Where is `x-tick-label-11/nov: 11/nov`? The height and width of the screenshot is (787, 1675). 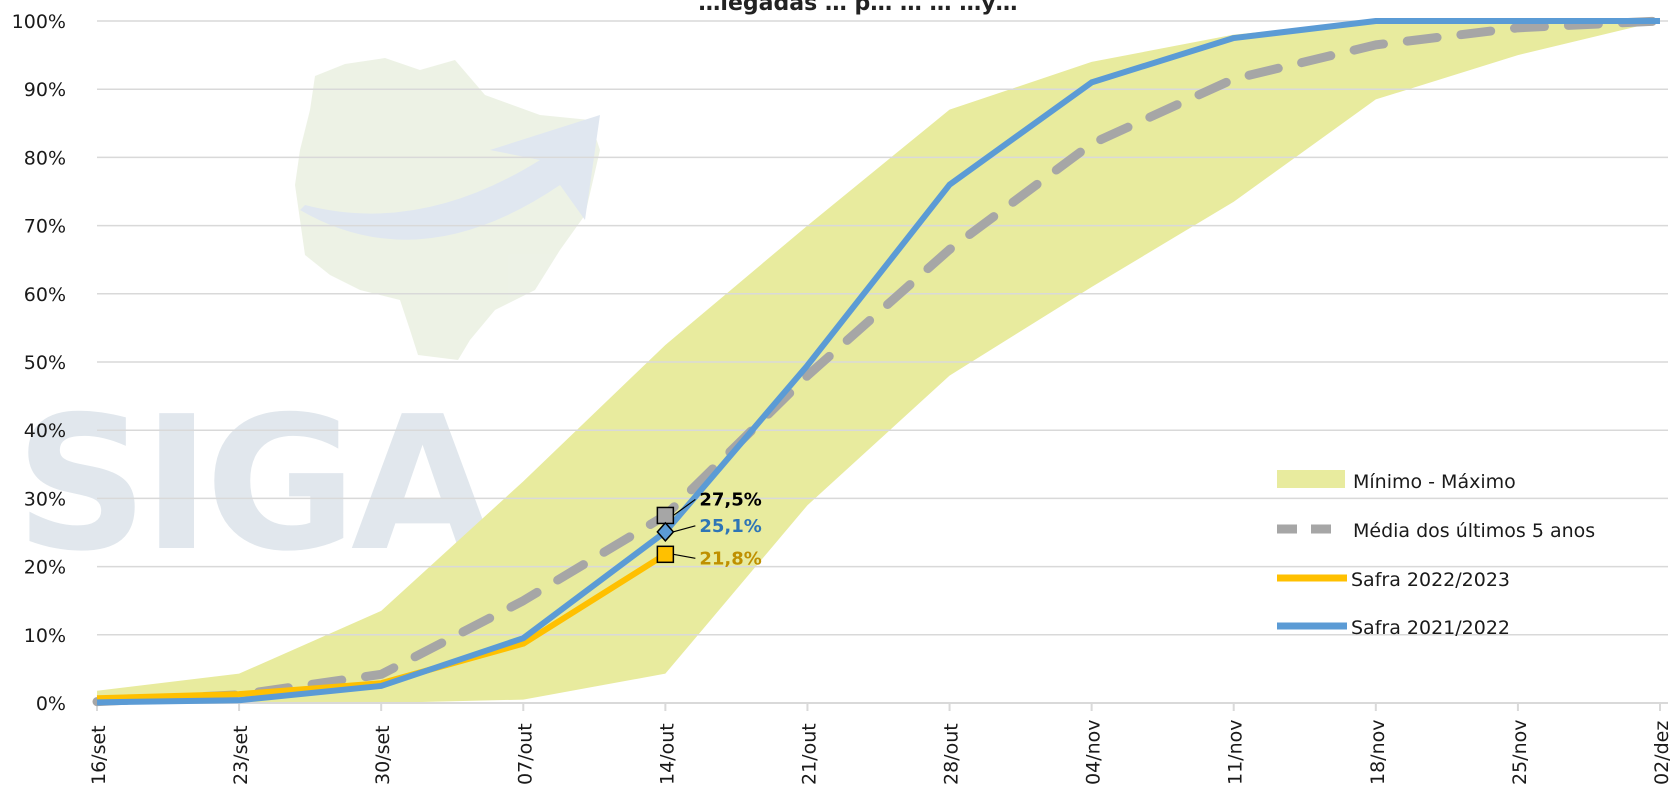 x-tick-label-11/nov: 11/nov is located at coordinates (1236, 753).